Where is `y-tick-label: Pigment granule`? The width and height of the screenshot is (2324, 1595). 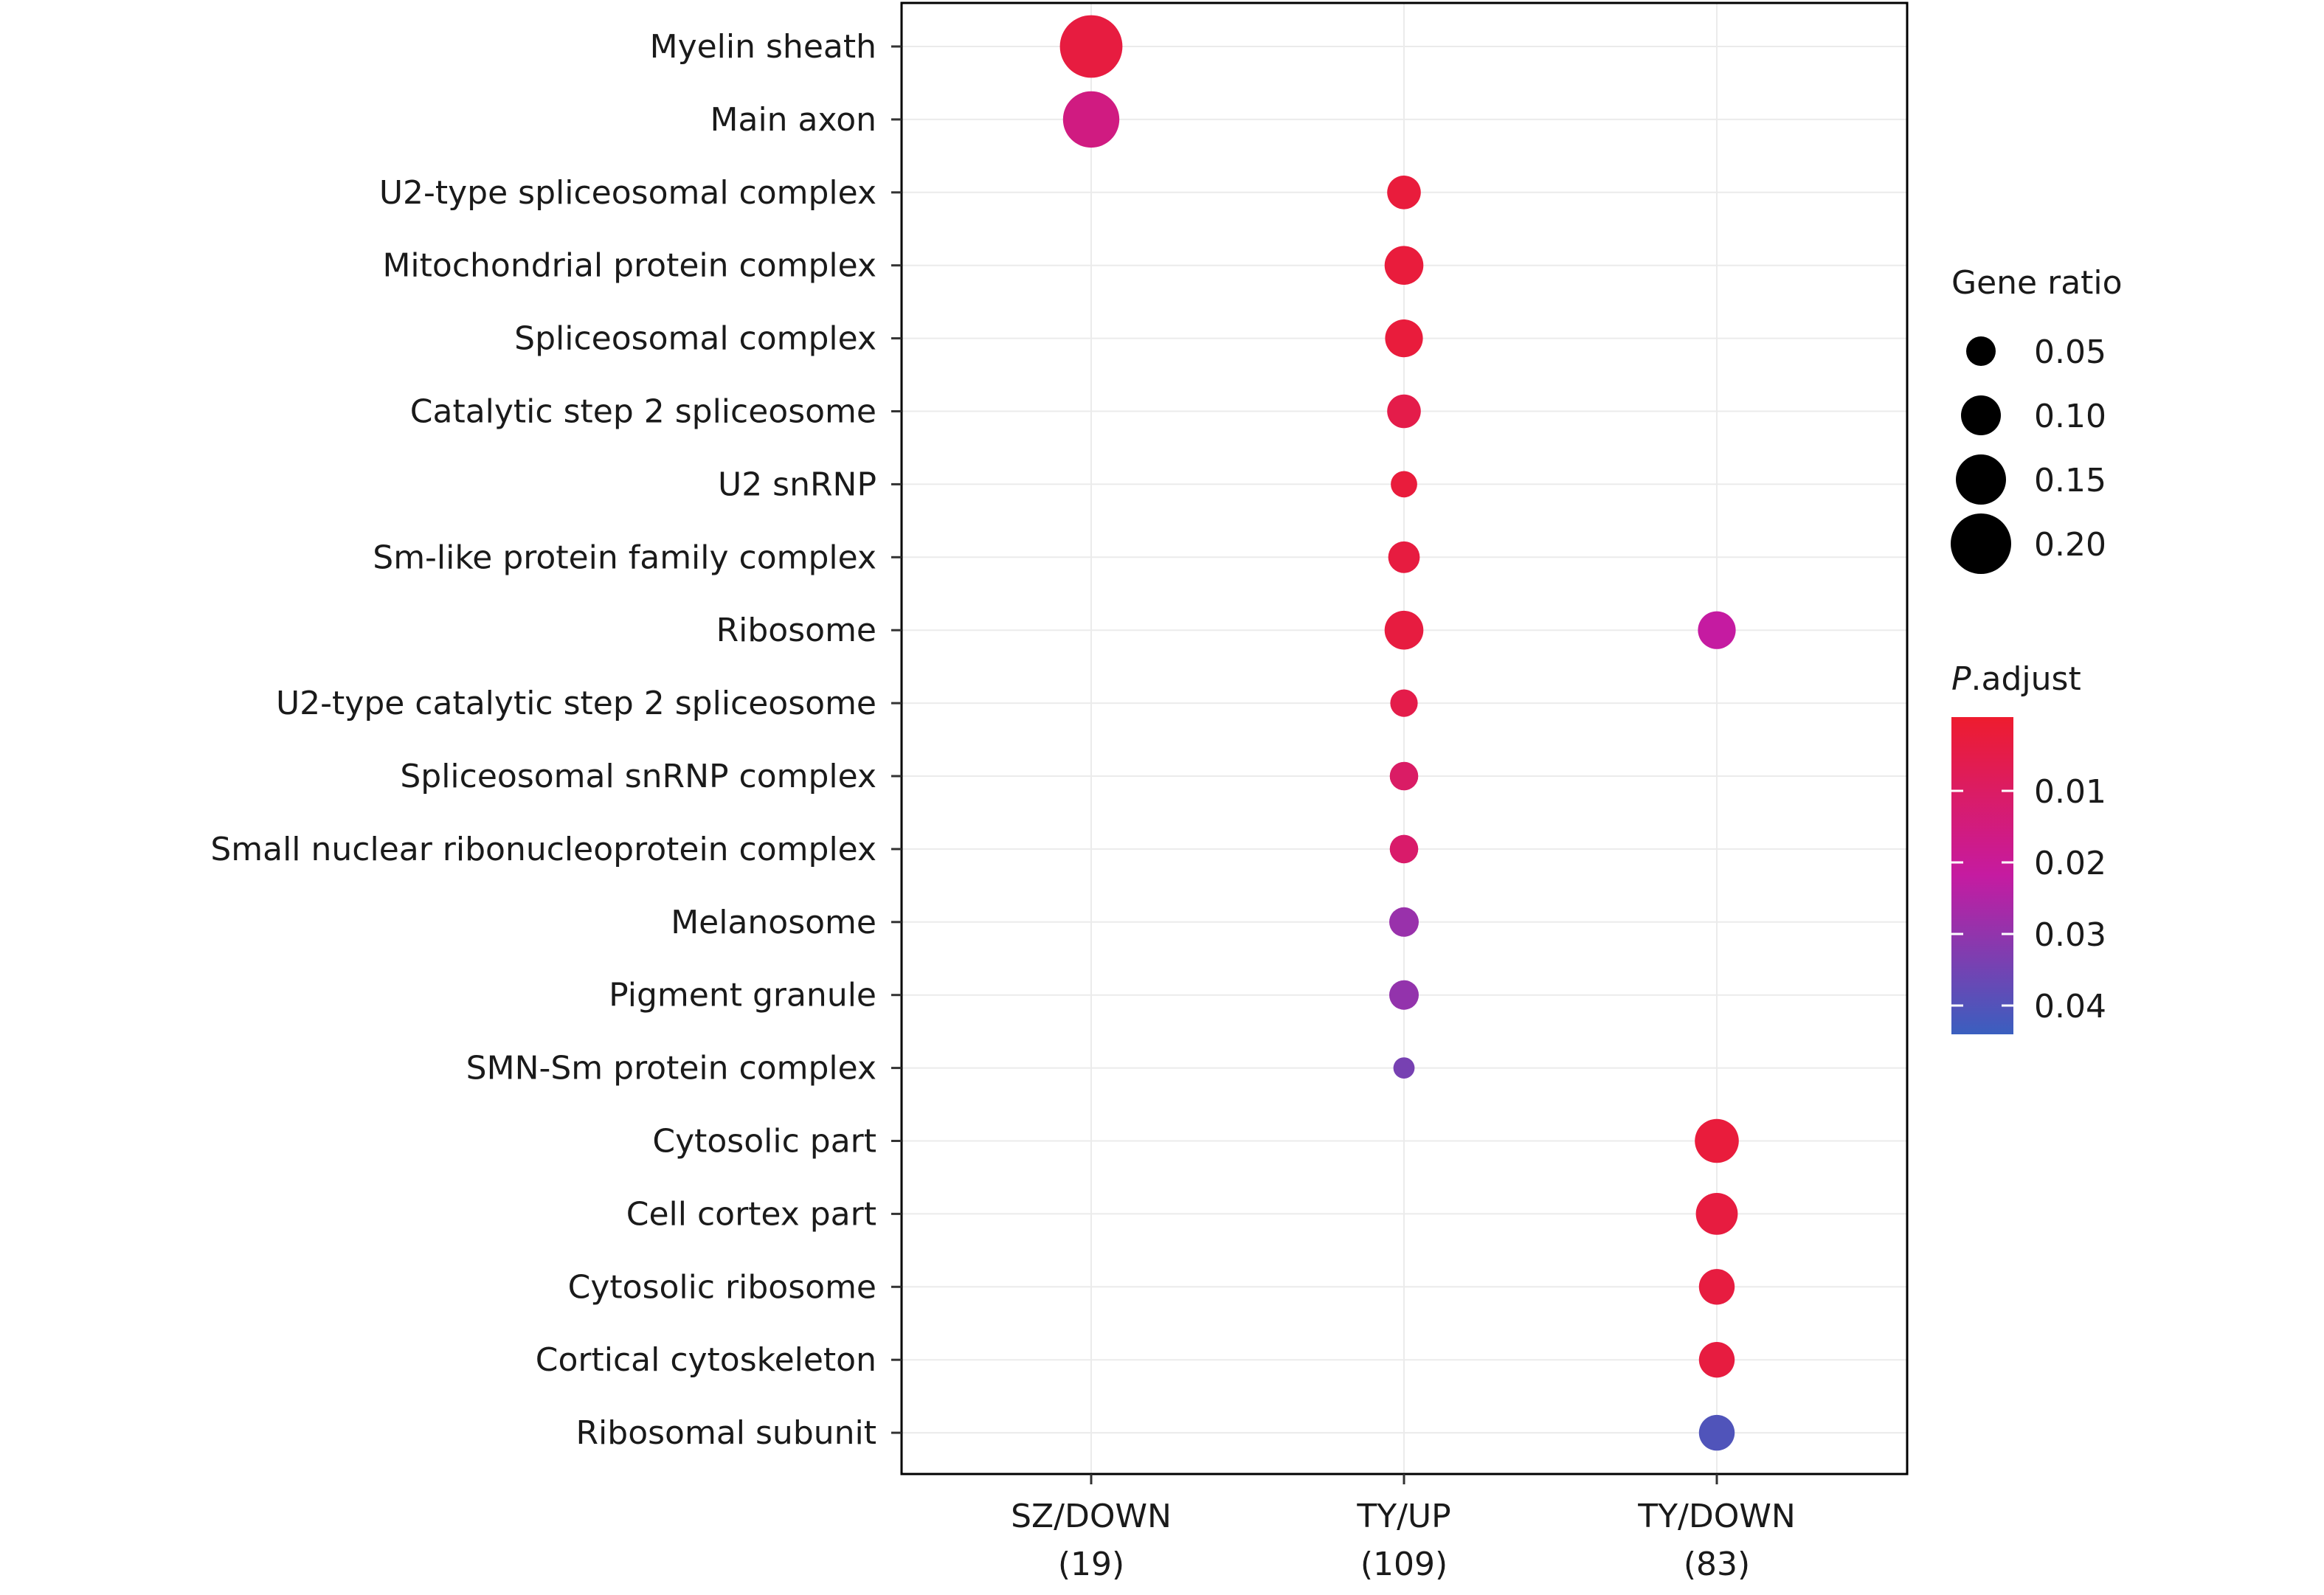
y-tick-label: Pigment granule is located at coordinates (742, 995).